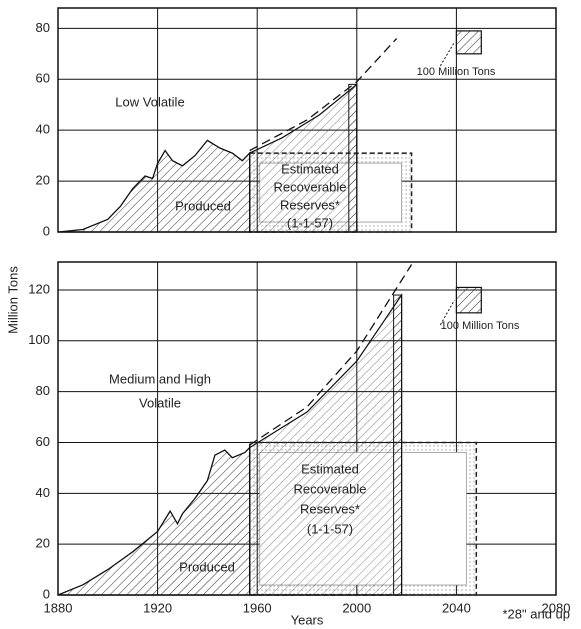 This screenshot has height=629, width=581. Describe the element at coordinates (456, 607) in the screenshot. I see `x-tick-label: 2040` at that location.